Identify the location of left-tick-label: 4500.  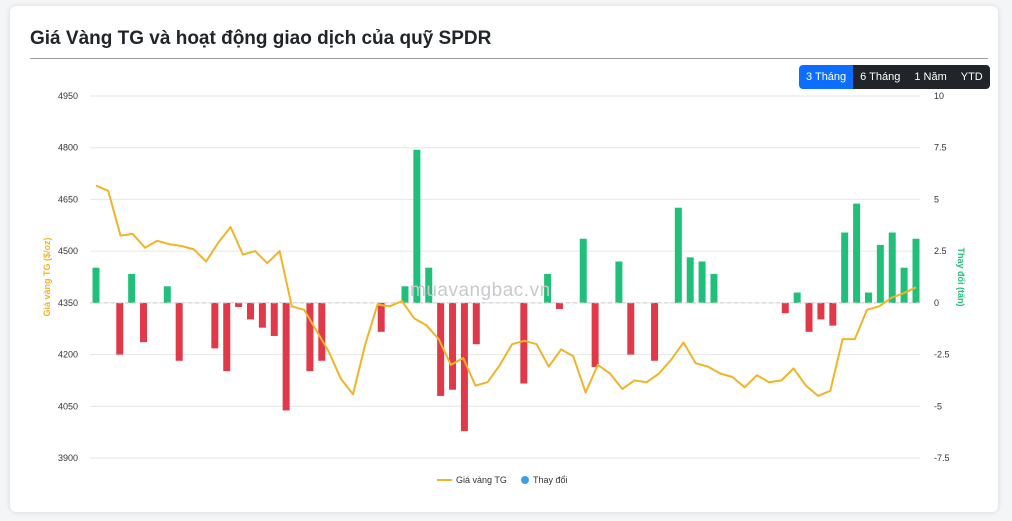
(68, 251).